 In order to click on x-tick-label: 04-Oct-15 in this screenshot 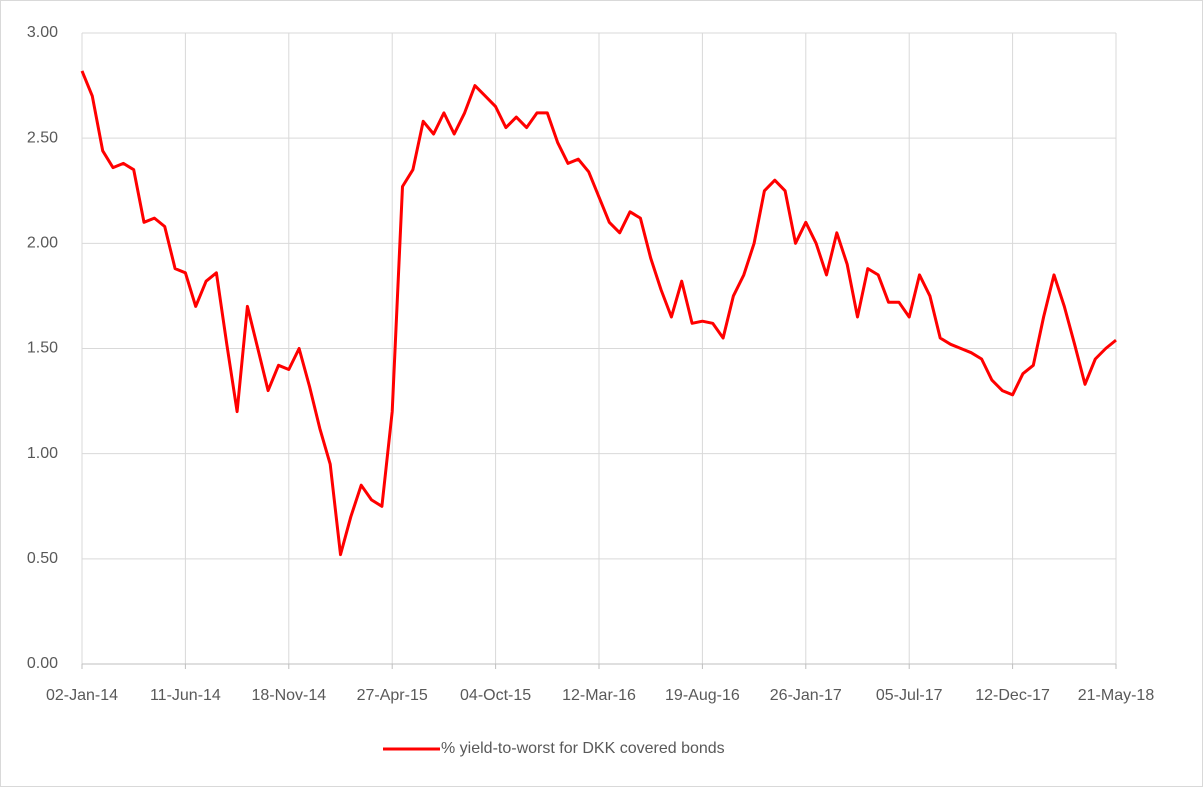, I will do `click(495, 695)`.